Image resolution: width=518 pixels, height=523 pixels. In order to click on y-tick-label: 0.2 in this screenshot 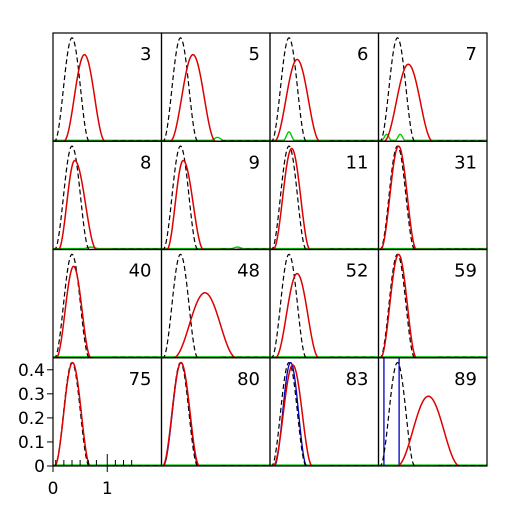, I will do `click(31, 419)`.